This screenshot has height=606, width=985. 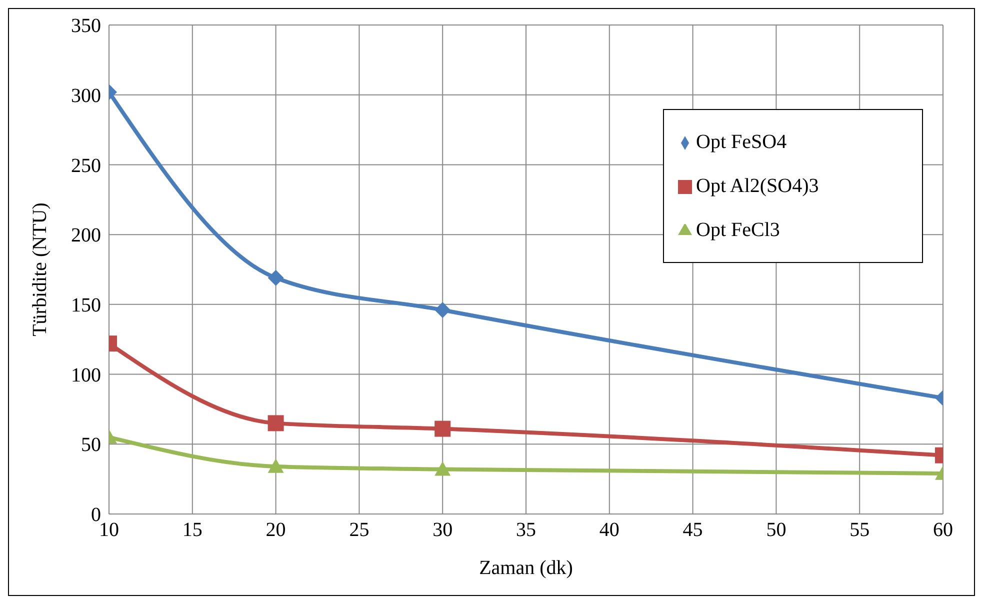 What do you see at coordinates (741, 142) in the screenshot?
I see `legend-label: Opt FeSO4` at bounding box center [741, 142].